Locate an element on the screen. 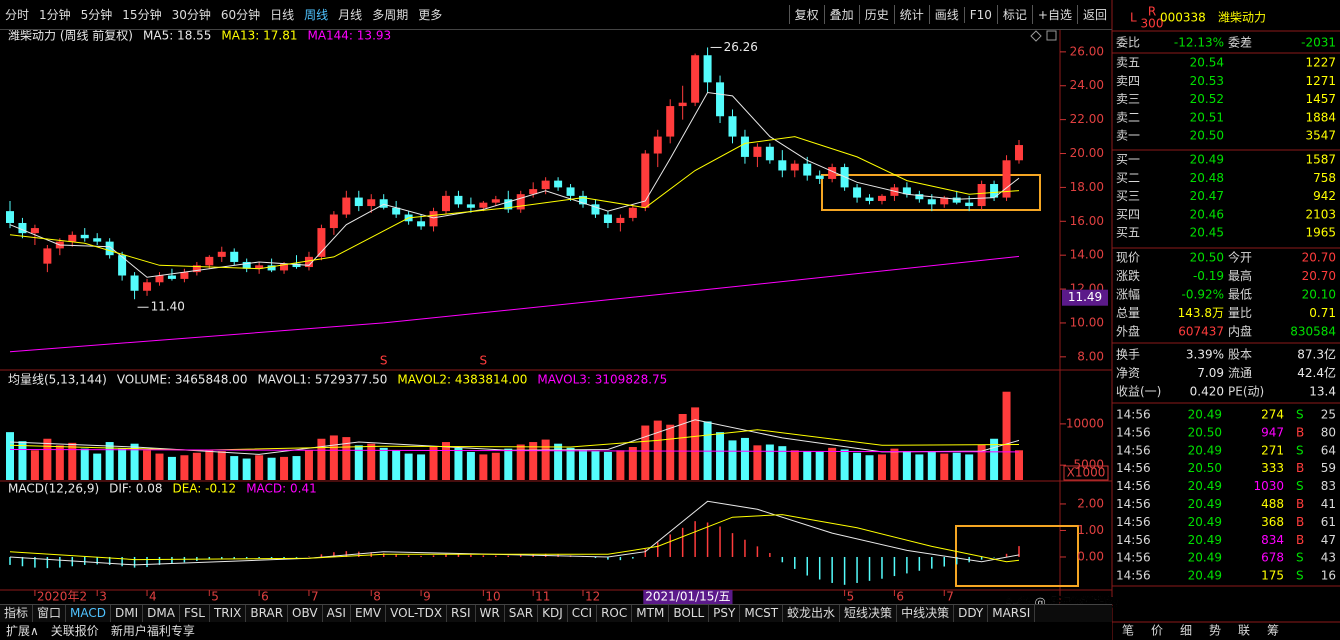 This screenshot has width=1340, height=640. quote-cell: 20.51 is located at coordinates (1207, 117).